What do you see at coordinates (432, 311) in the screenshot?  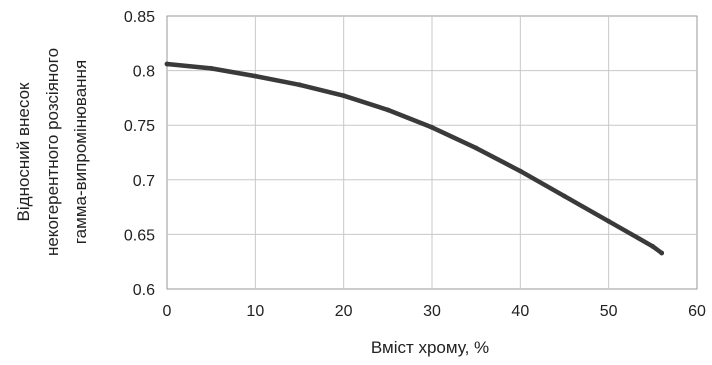 I see `x-tick-label: 30` at bounding box center [432, 311].